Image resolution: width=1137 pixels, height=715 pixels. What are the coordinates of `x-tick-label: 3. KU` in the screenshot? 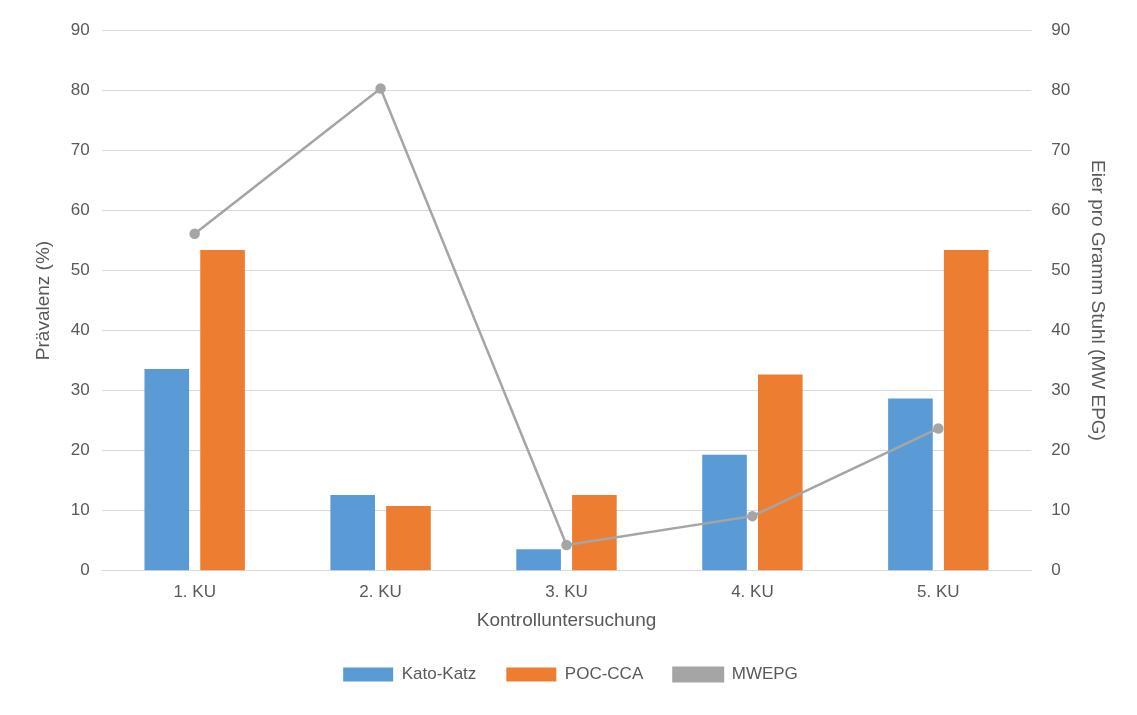 It's located at (566, 591).